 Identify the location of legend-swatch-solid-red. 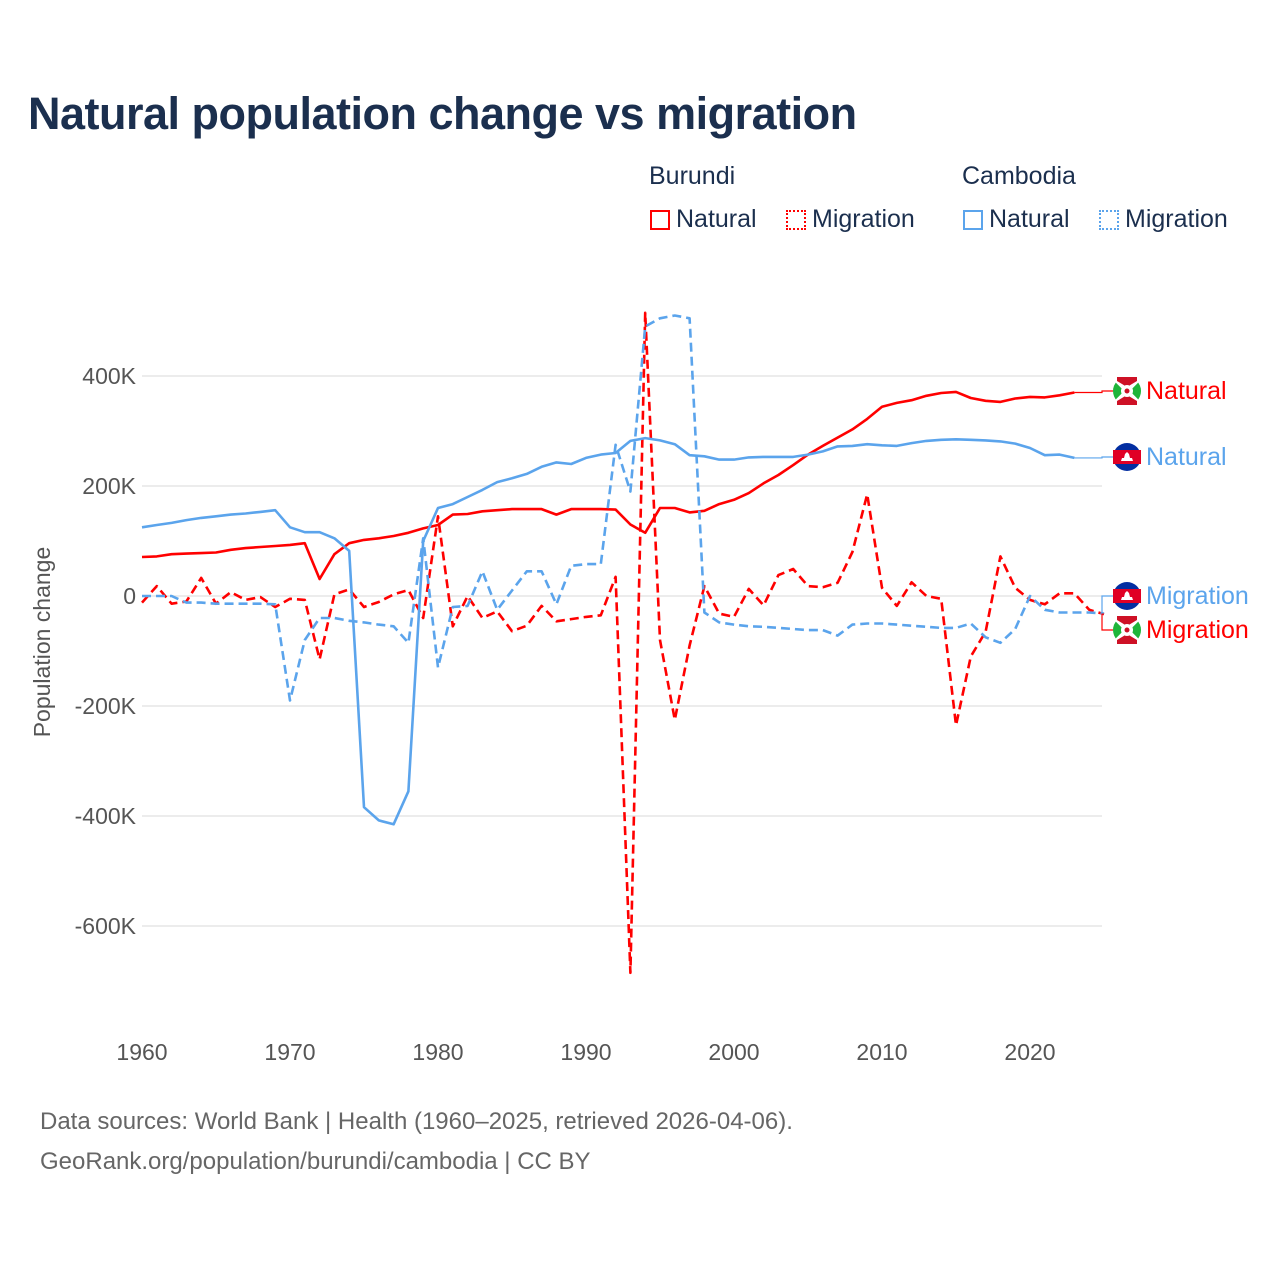
(660, 219).